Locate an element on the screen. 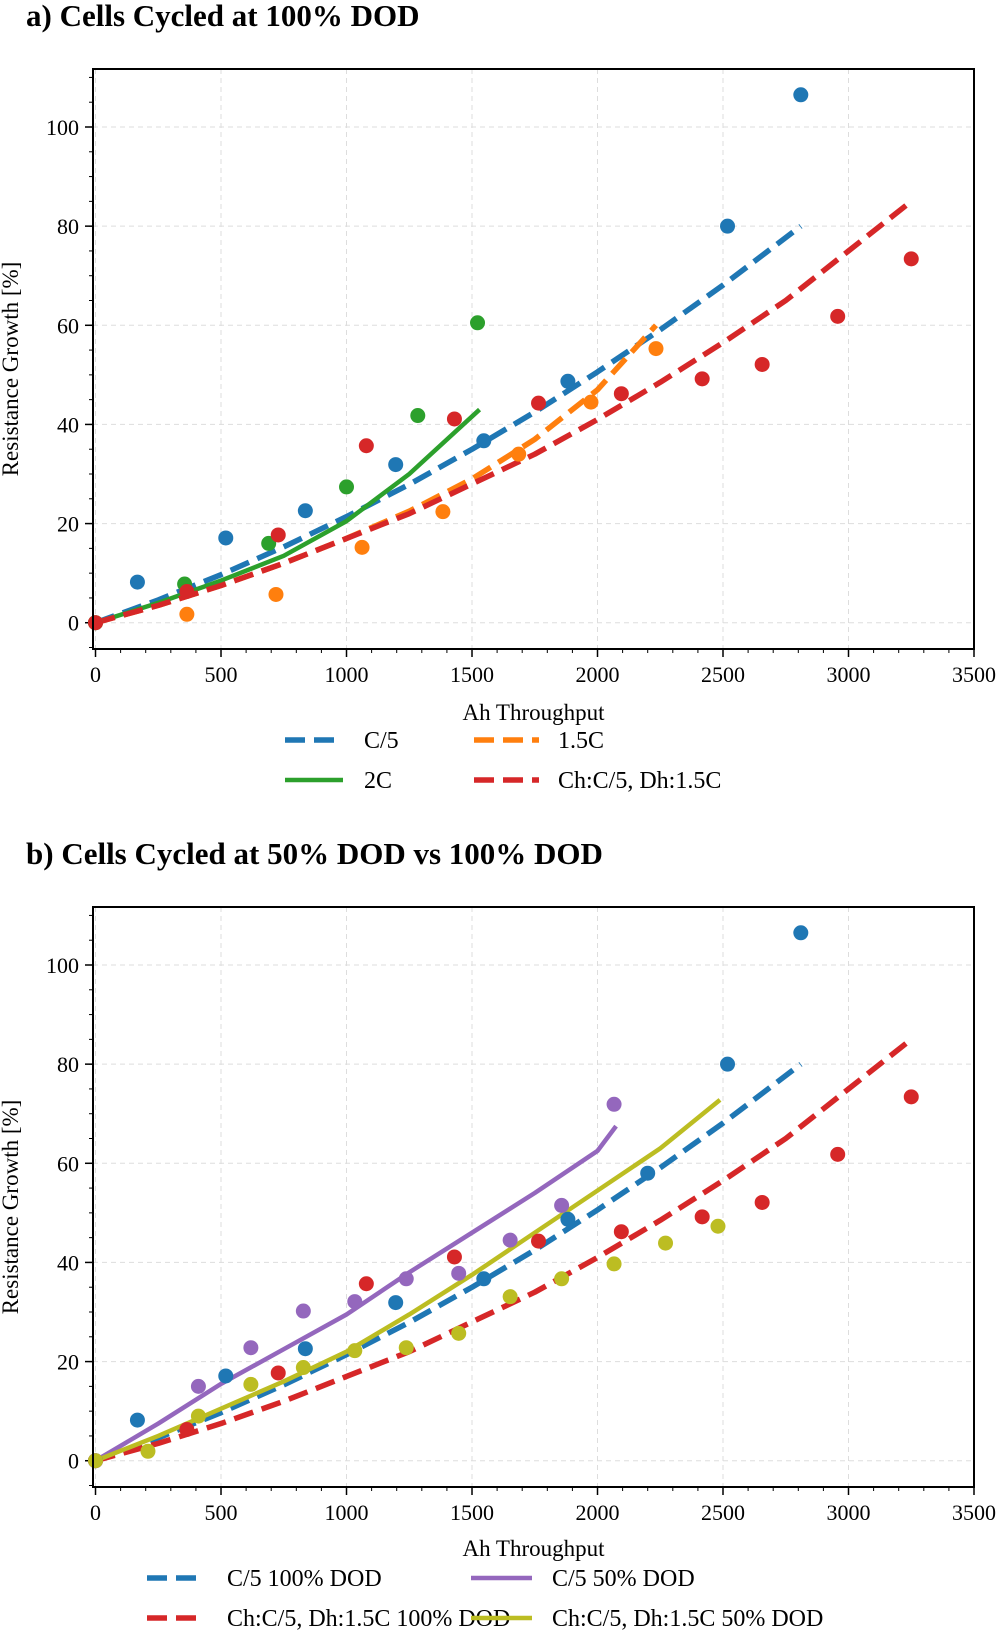  x-axis-label: Ah Throughput is located at coordinates (533, 712).